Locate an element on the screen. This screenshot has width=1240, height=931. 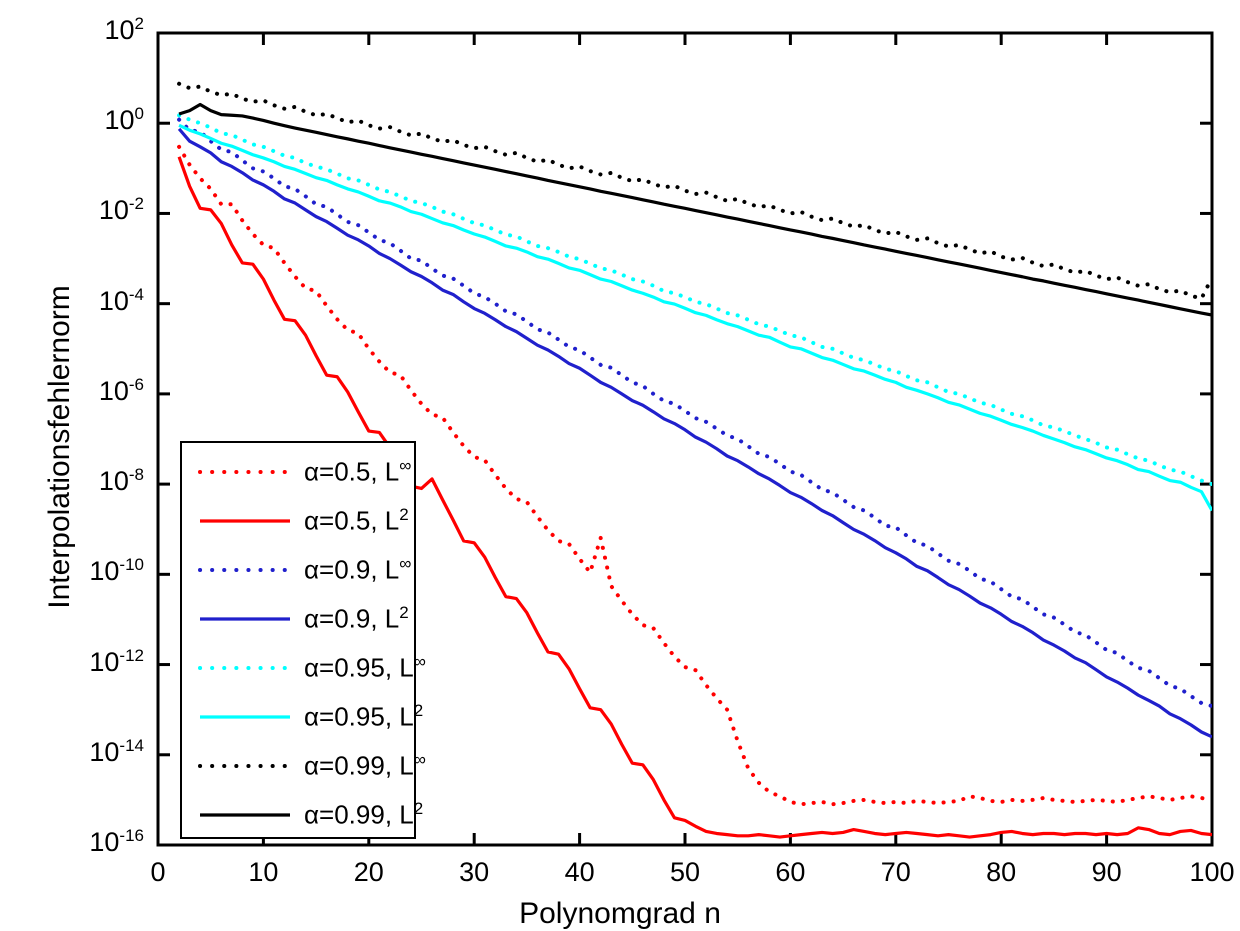
x-axis-label: Polynomgrad n is located at coordinates (620, 913).